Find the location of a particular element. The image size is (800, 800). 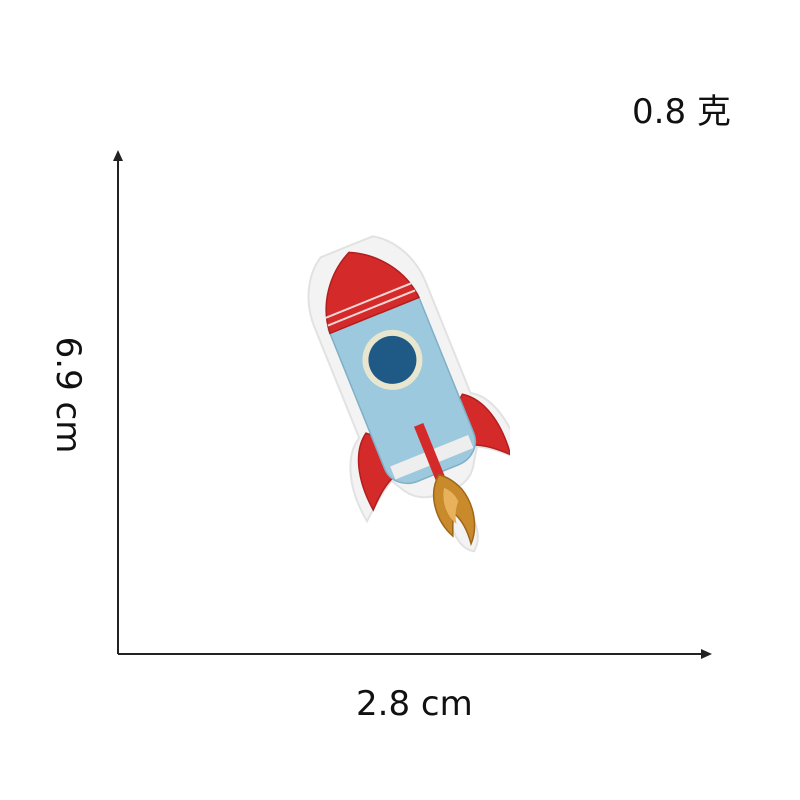

rocket-patch-image is located at coordinates (408, 394).